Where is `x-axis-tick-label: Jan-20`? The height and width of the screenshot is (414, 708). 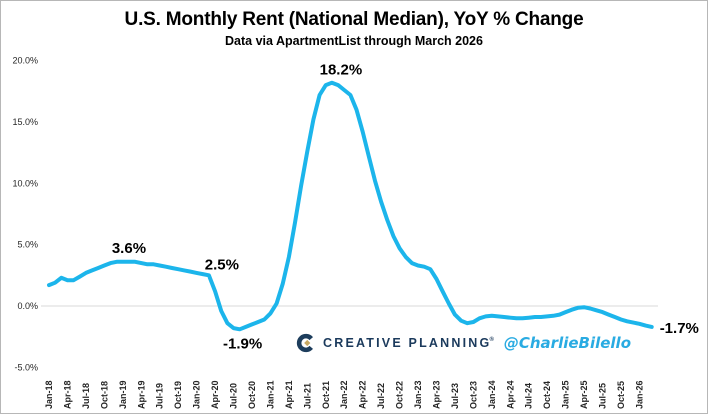 x-axis-tick-label: Jan-20 is located at coordinates (197, 394).